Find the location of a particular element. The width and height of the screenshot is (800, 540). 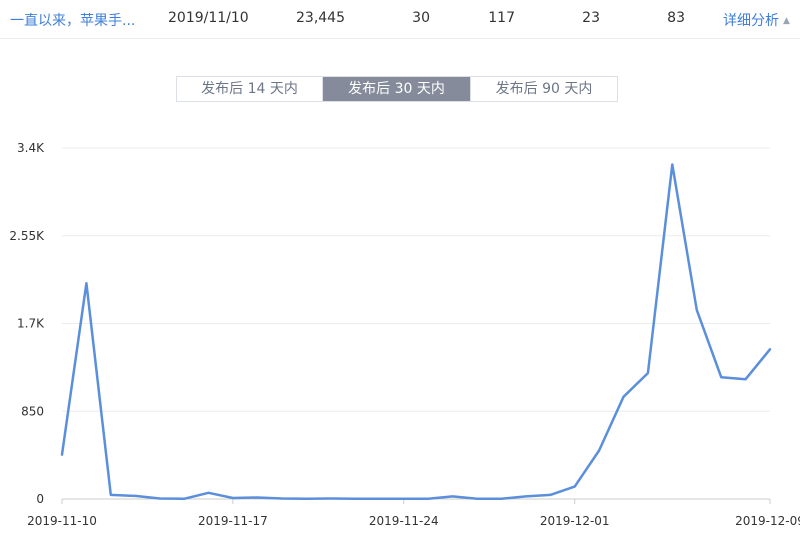

x-tick-label: 2019-12-09 is located at coordinates (767, 521).